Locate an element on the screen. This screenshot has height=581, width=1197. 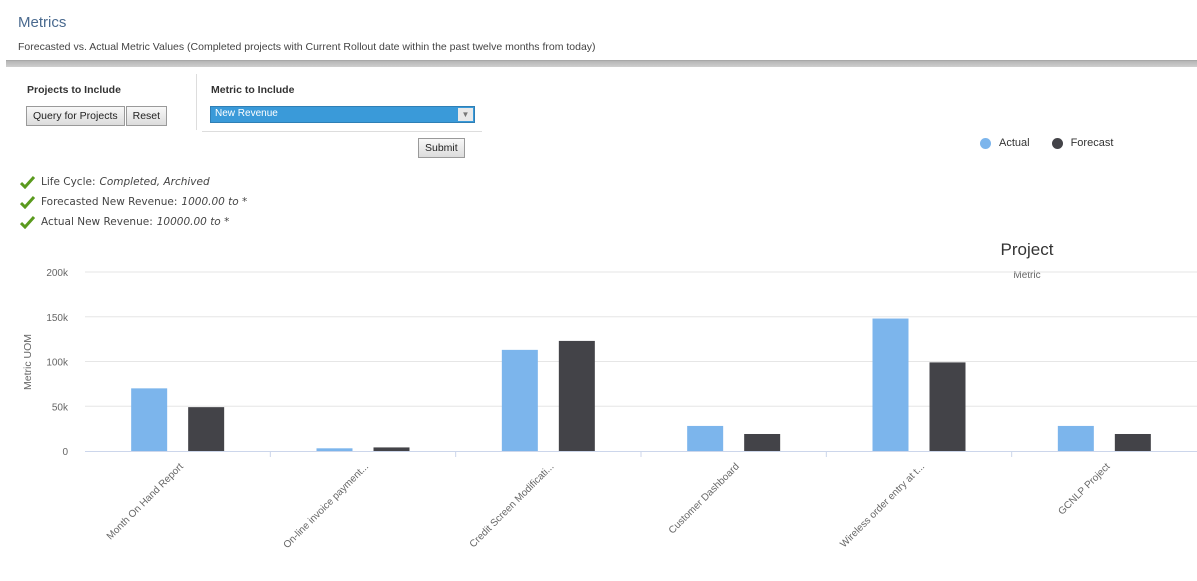
header-divider is located at coordinates (601, 63).